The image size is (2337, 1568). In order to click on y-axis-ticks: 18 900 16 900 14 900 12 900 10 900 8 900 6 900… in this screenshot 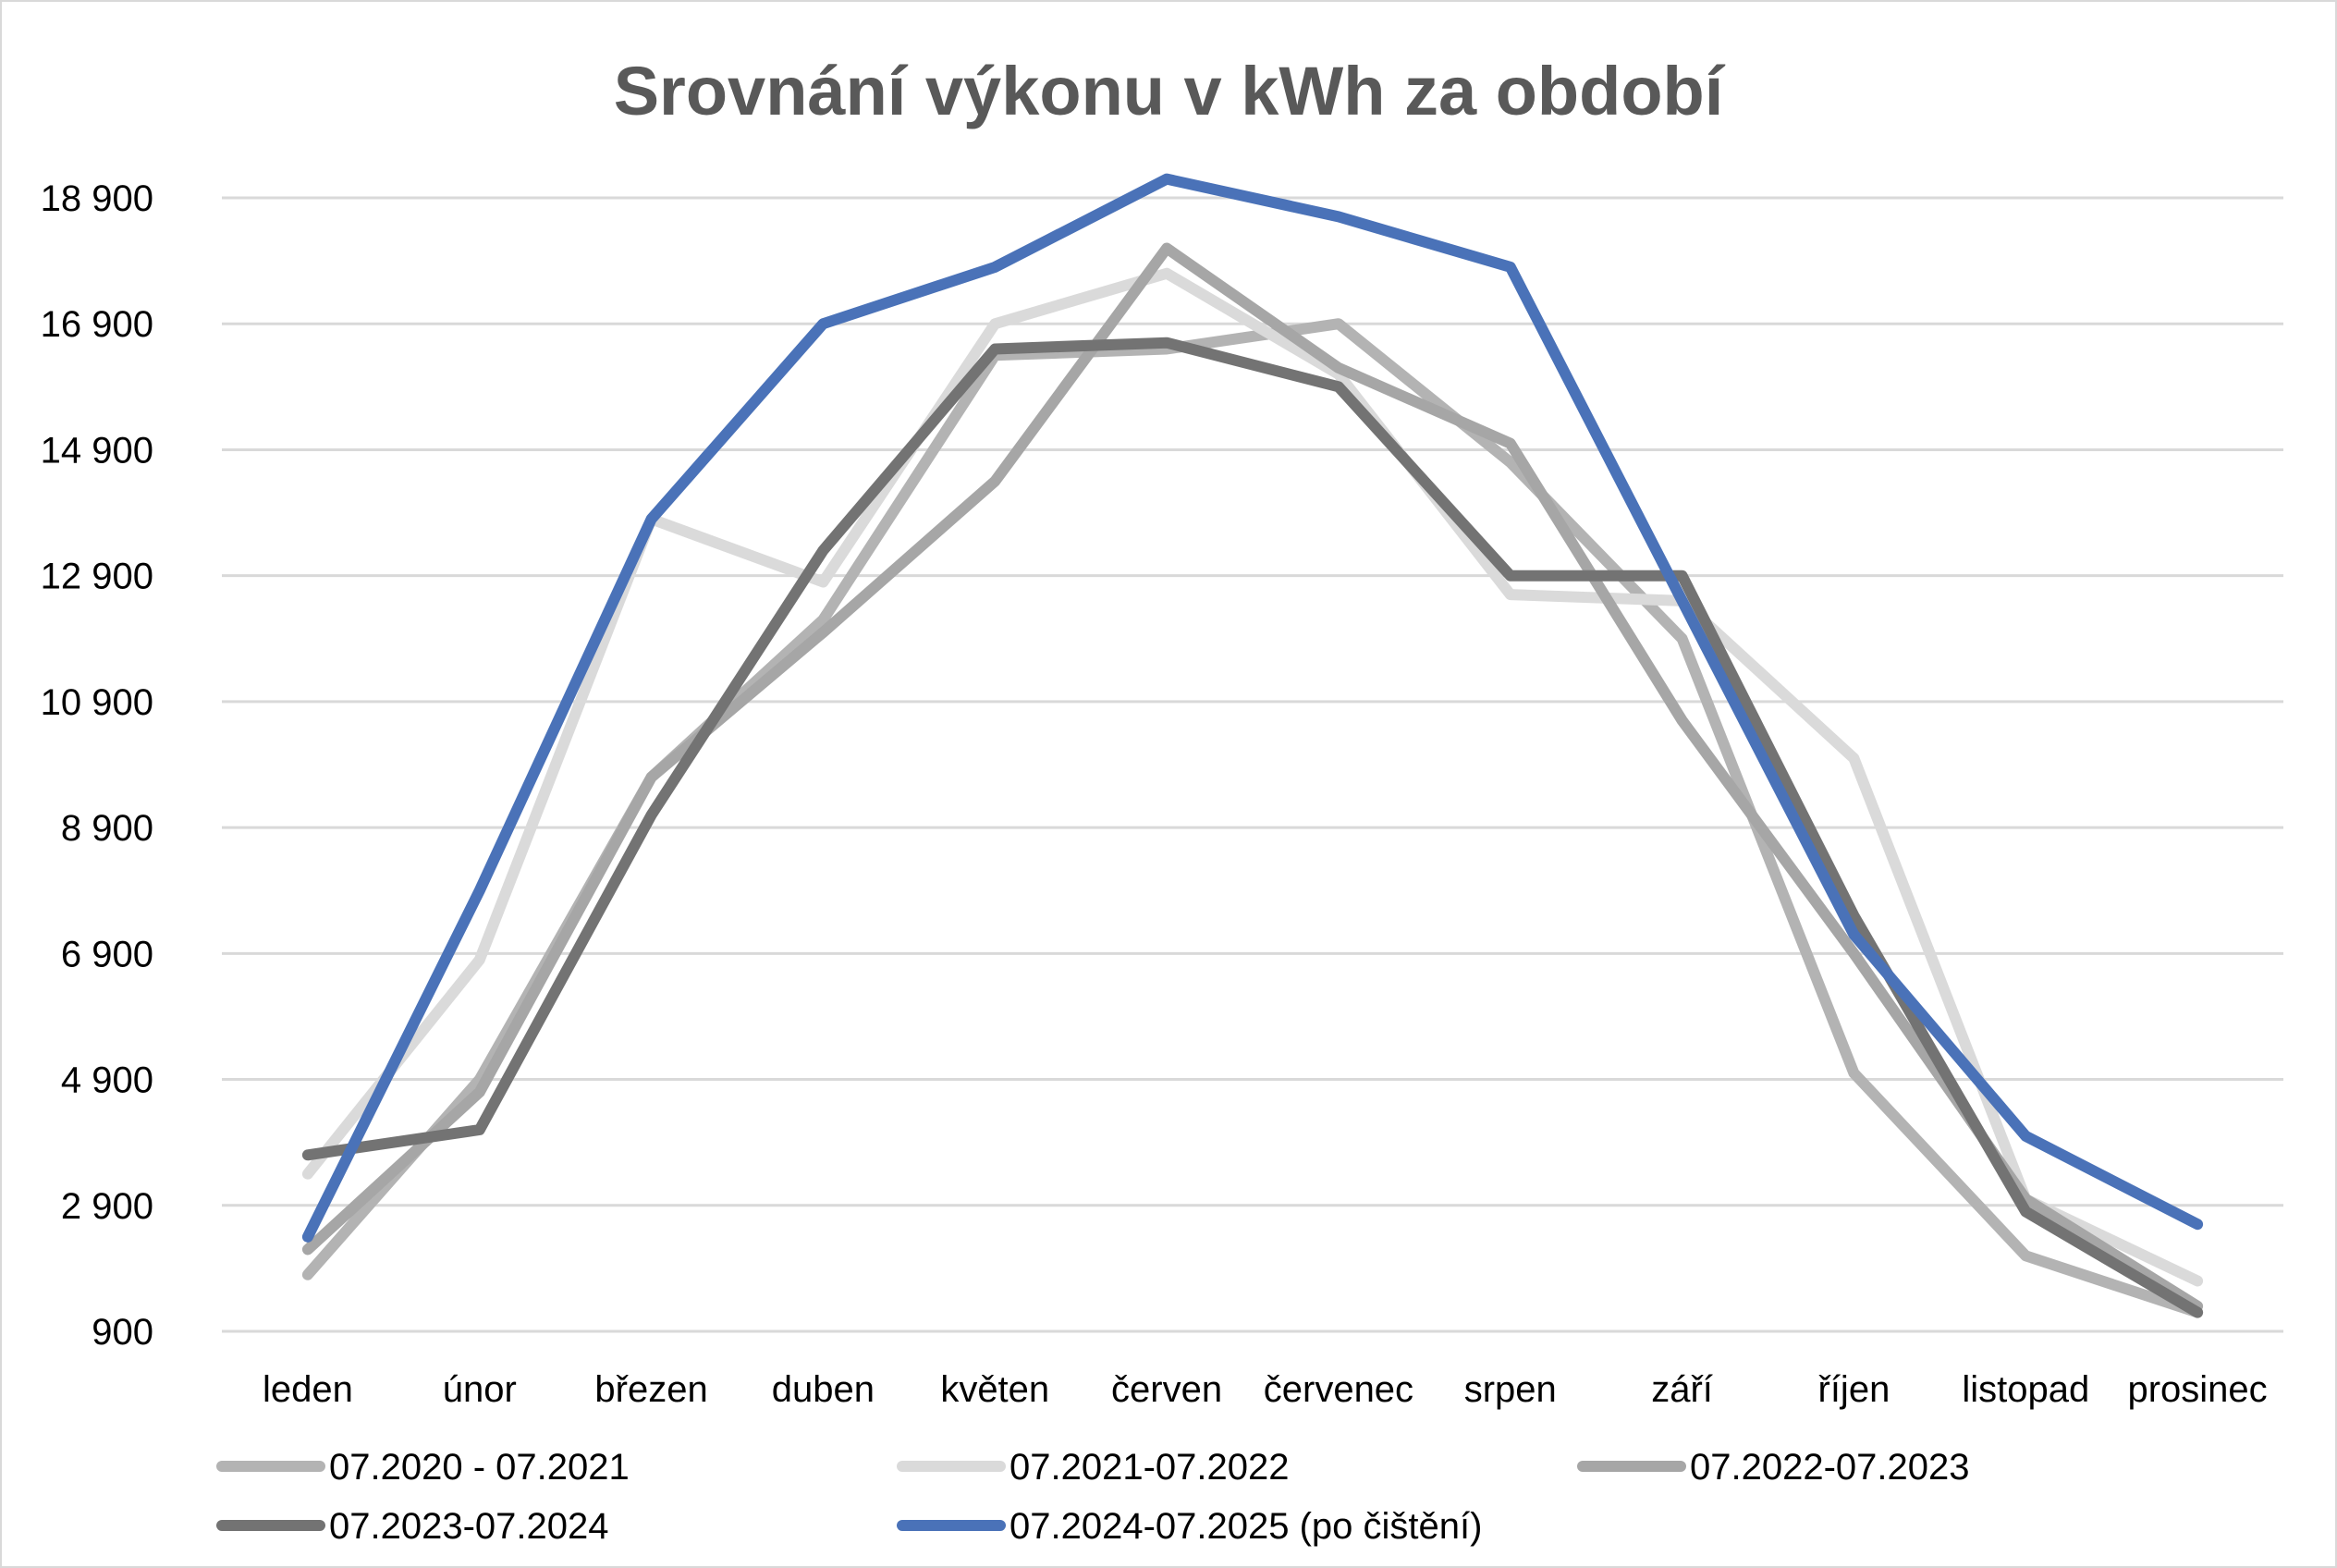, I will do `click(97, 766)`.